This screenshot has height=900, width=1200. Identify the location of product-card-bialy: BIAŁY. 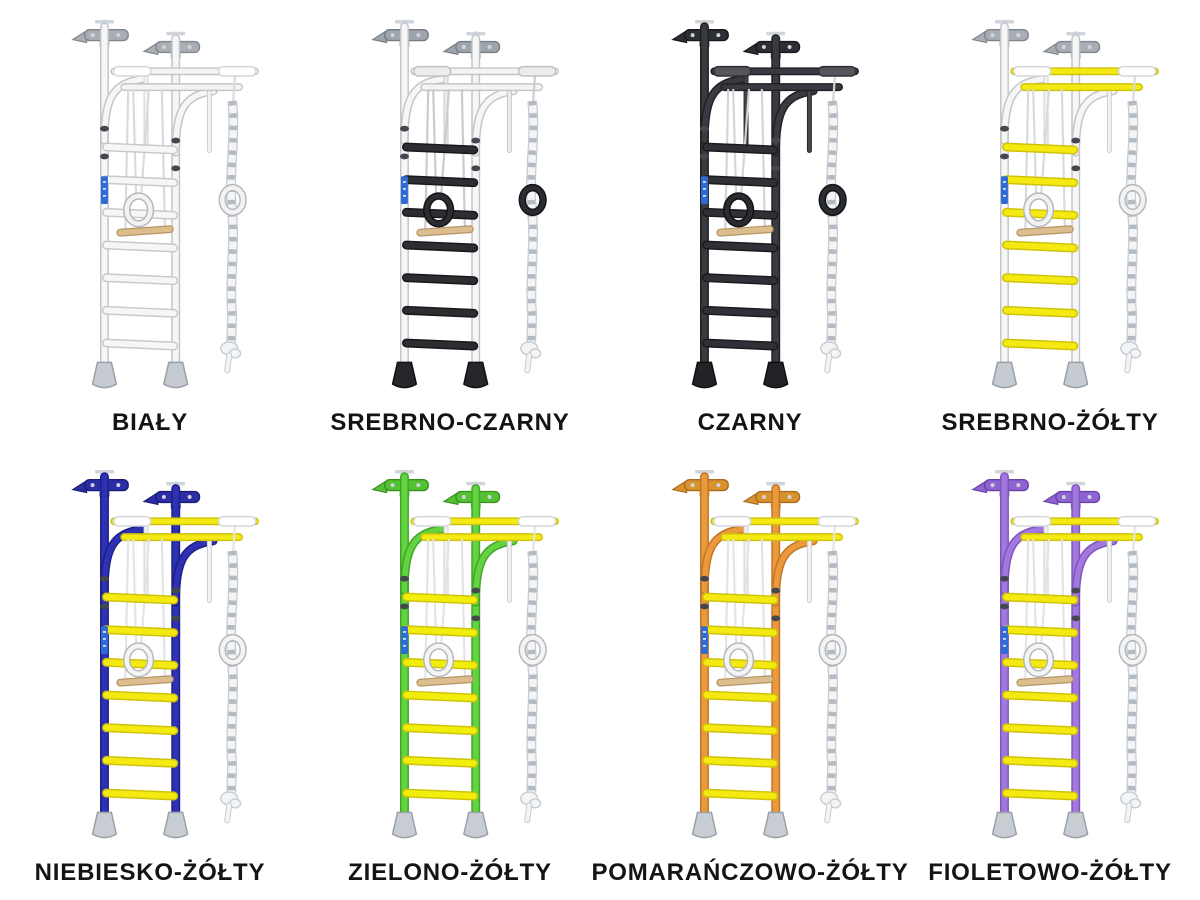
(150, 225).